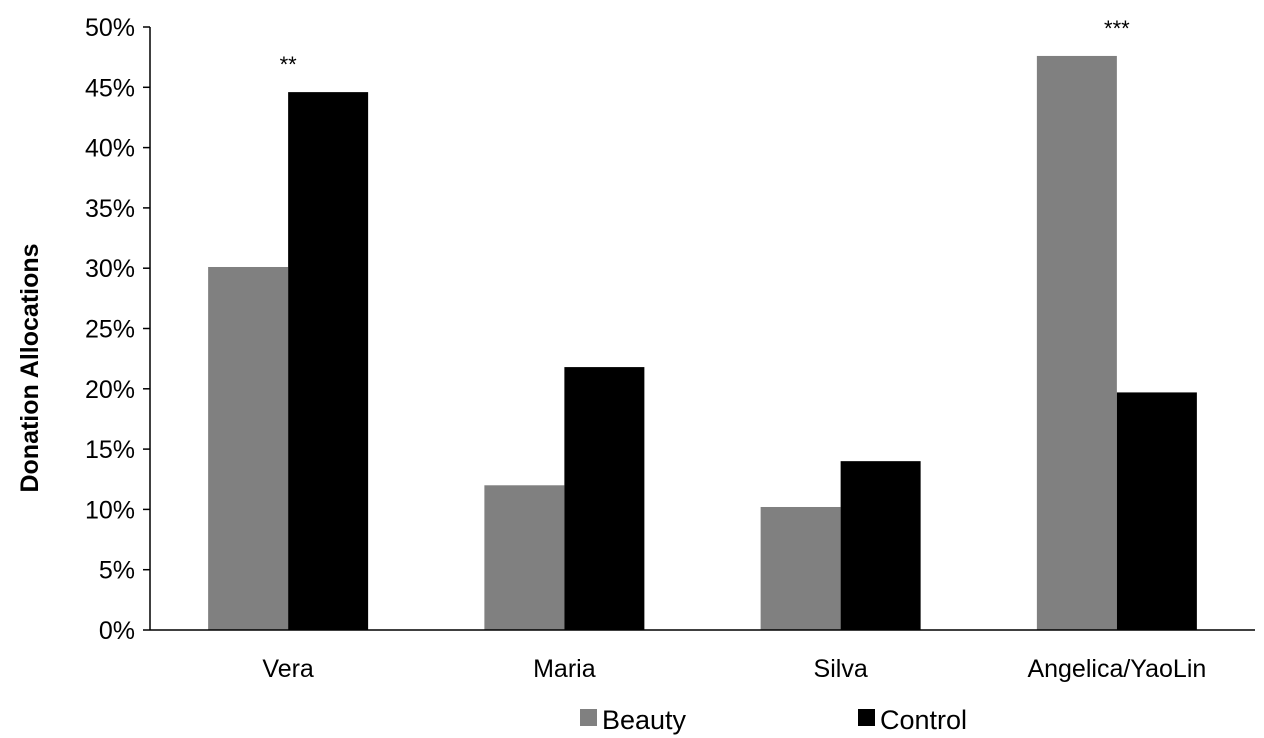 The image size is (1264, 738). I want to click on significance-marker: **, so click(289, 64).